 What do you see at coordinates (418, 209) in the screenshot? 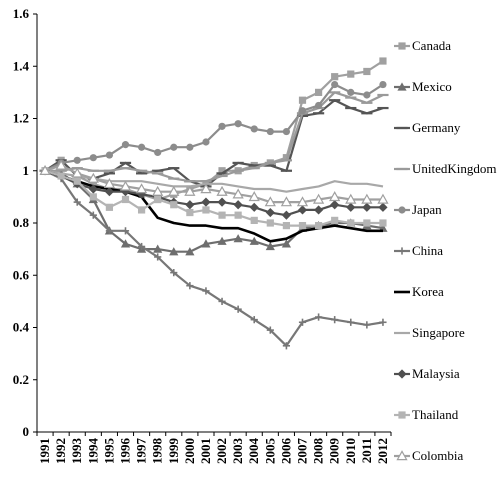
I see `legend-item-japan: Japan` at bounding box center [418, 209].